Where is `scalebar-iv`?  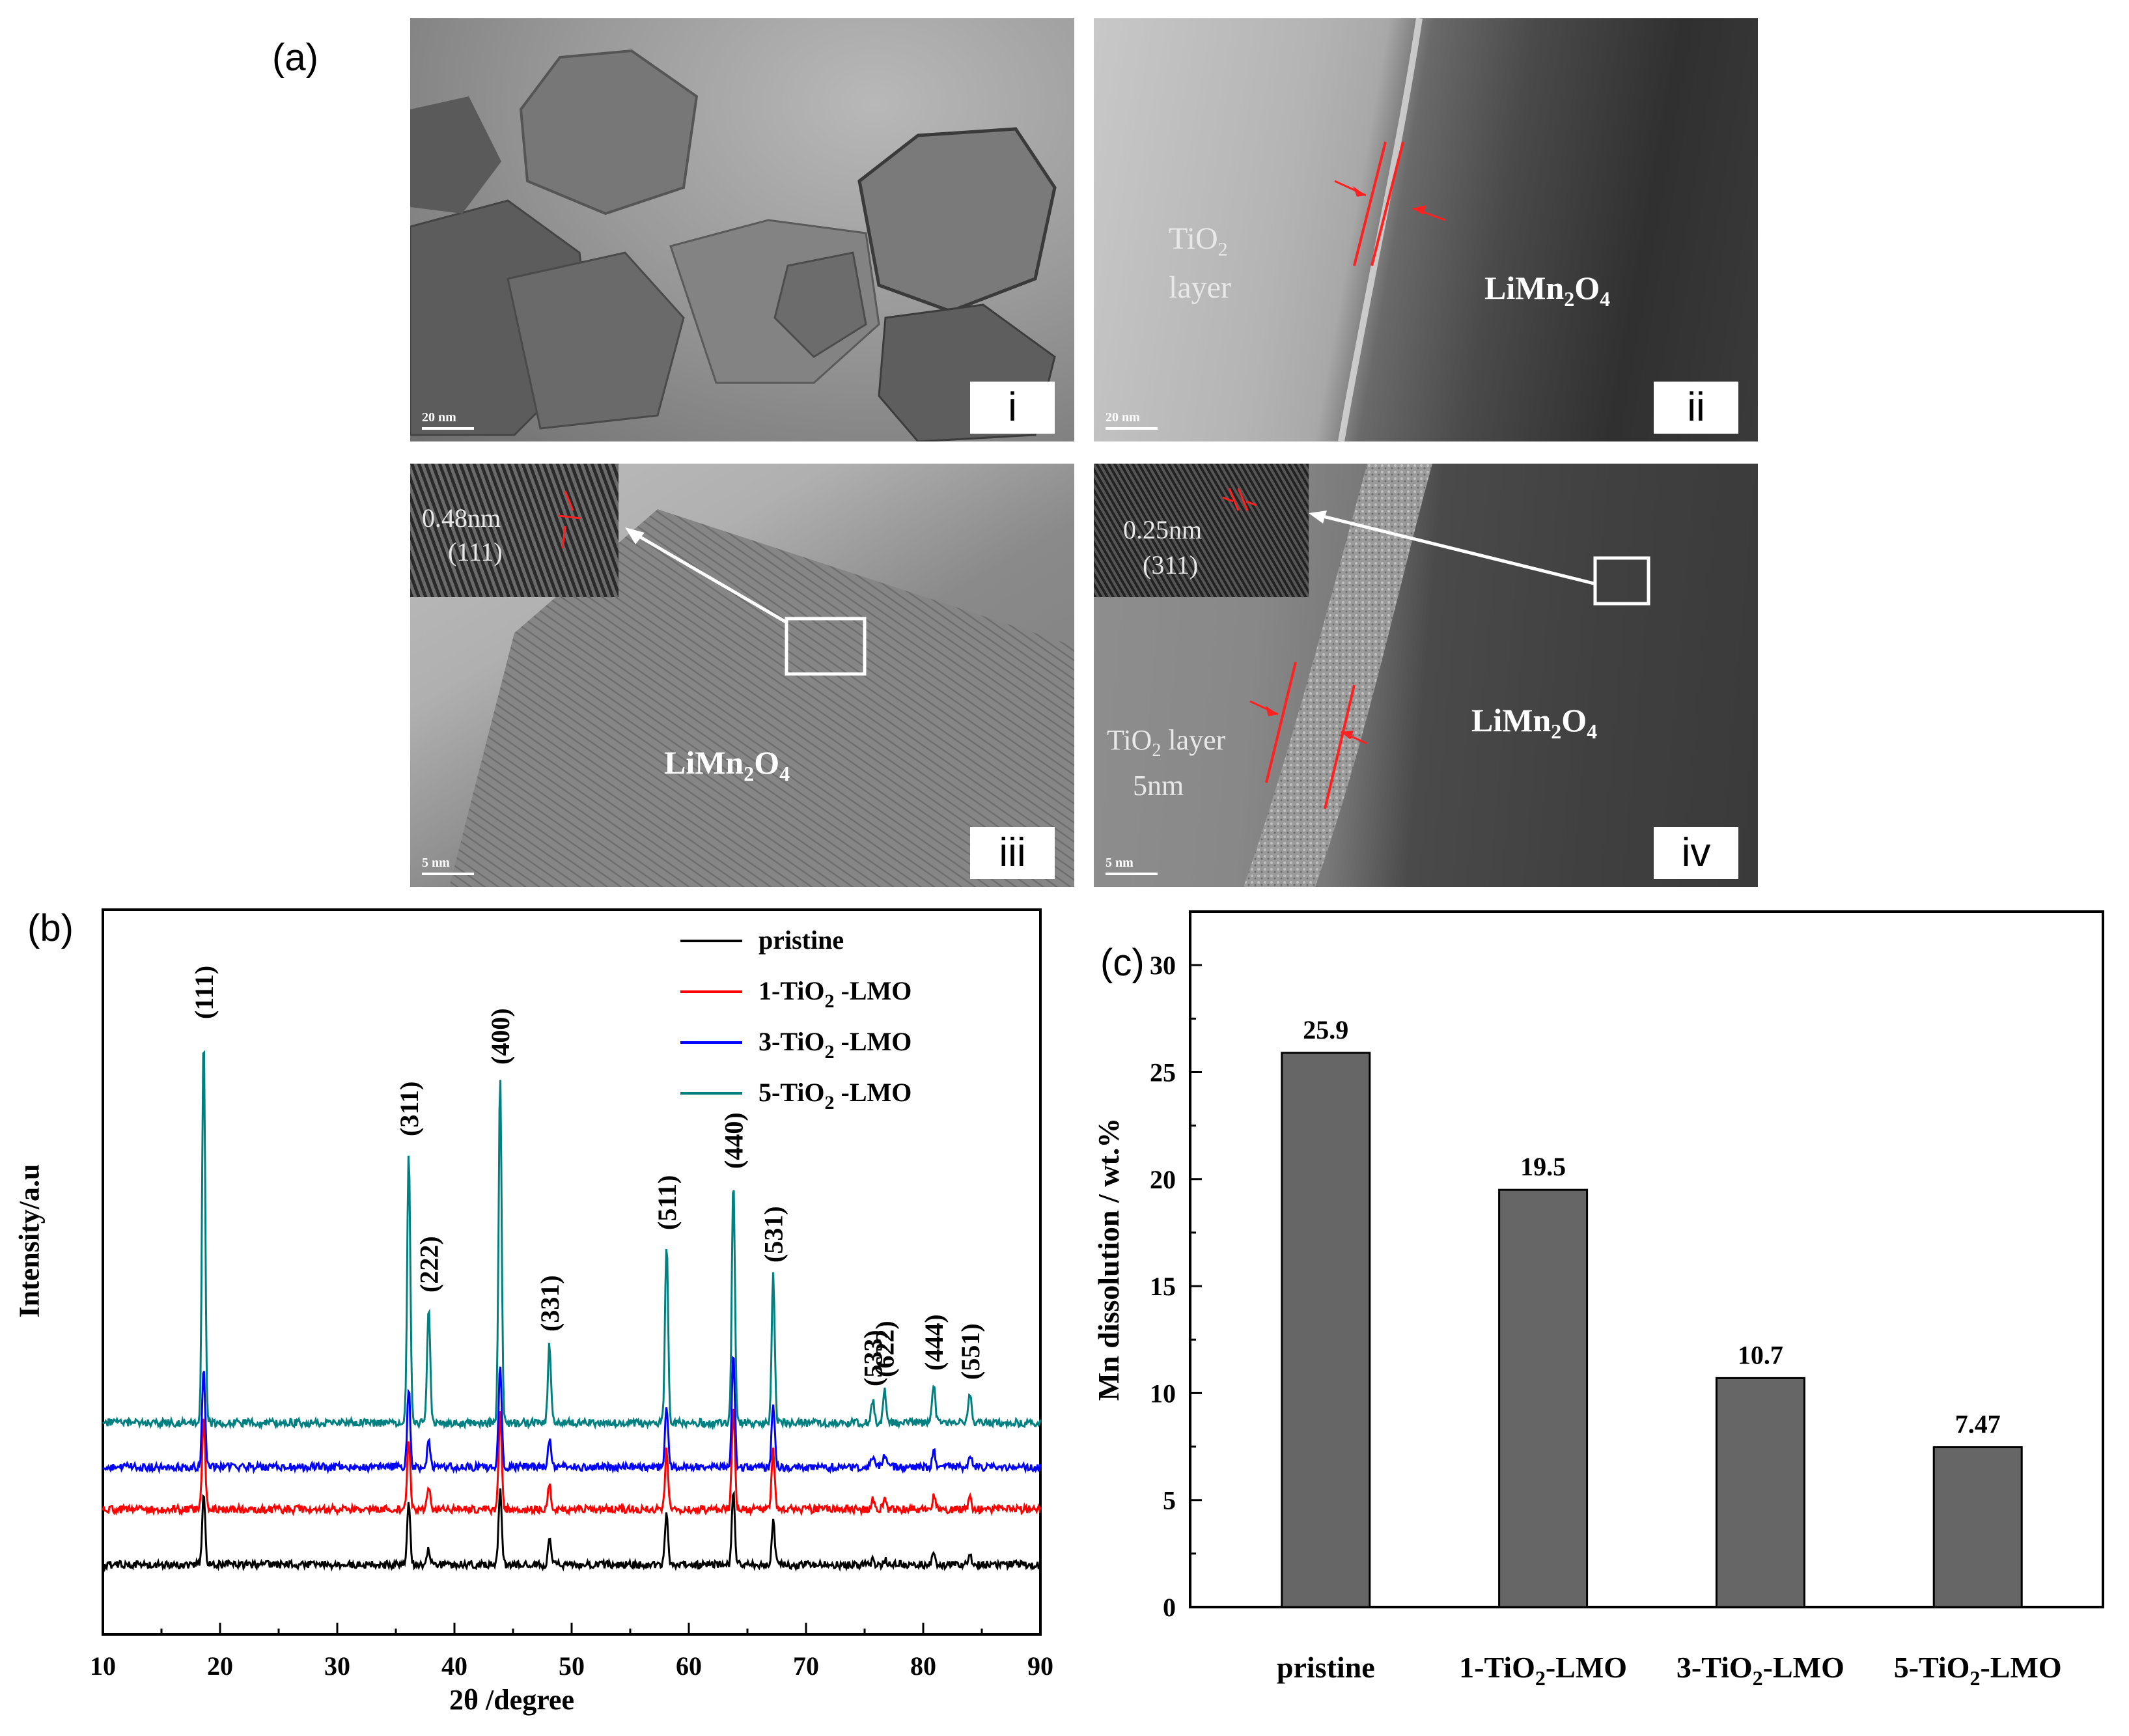
scalebar-iv is located at coordinates (1132, 874).